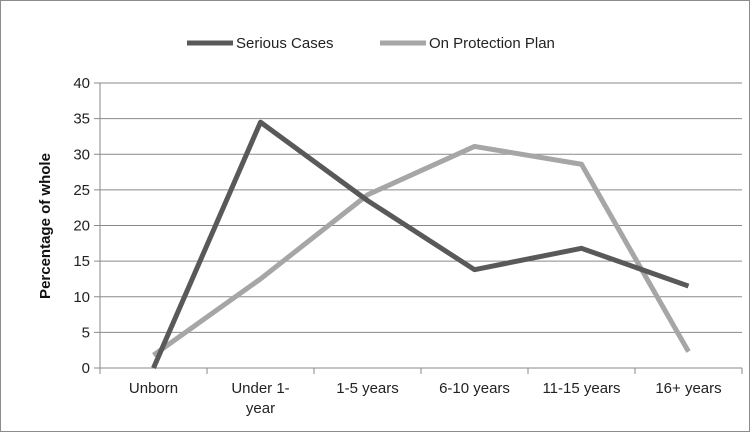 The height and width of the screenshot is (432, 750). What do you see at coordinates (81, 154) in the screenshot?
I see `y-tick-label: 30` at bounding box center [81, 154].